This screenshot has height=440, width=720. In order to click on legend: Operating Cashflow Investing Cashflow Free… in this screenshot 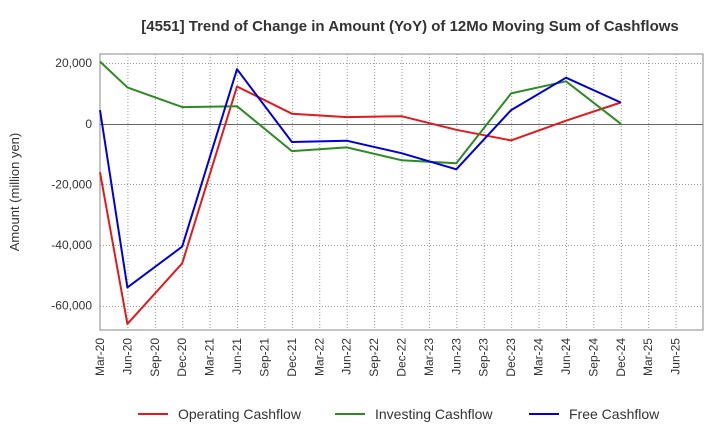, I will do `click(399, 414)`.